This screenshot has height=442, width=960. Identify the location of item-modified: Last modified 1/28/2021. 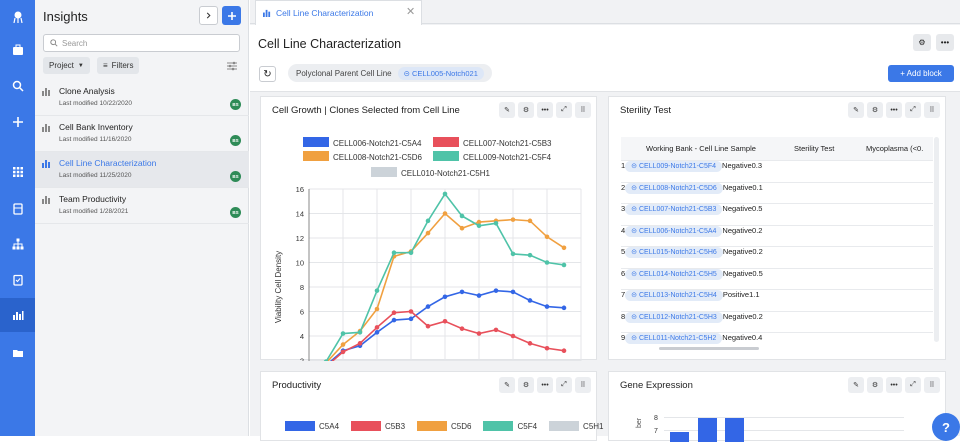
(93, 211).